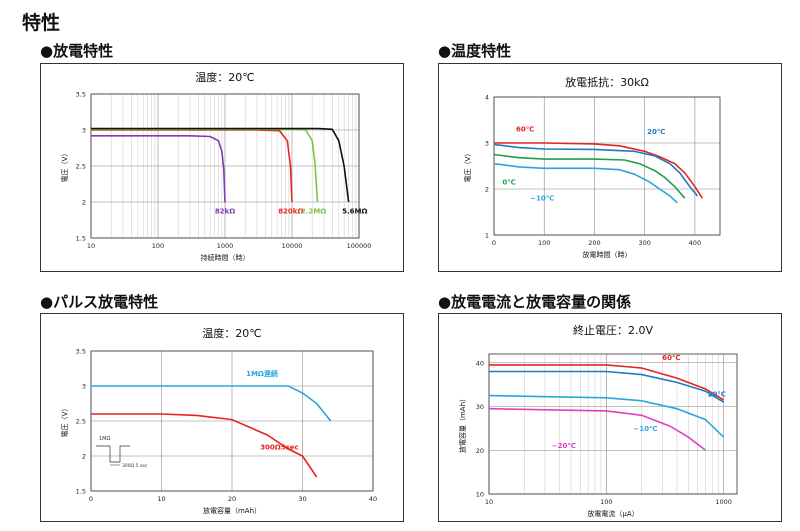 This screenshot has width=800, height=531. Describe the element at coordinates (475, 51) in the screenshot. I see `section-title-temperature: ●温度特性` at that location.